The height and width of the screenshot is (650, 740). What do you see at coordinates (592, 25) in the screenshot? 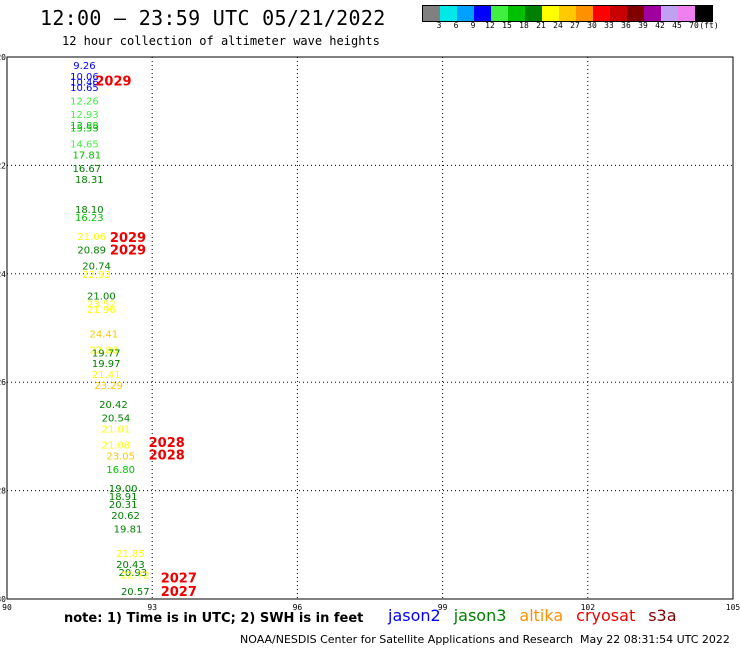
I see `colorbar-label: 30` at bounding box center [592, 25].